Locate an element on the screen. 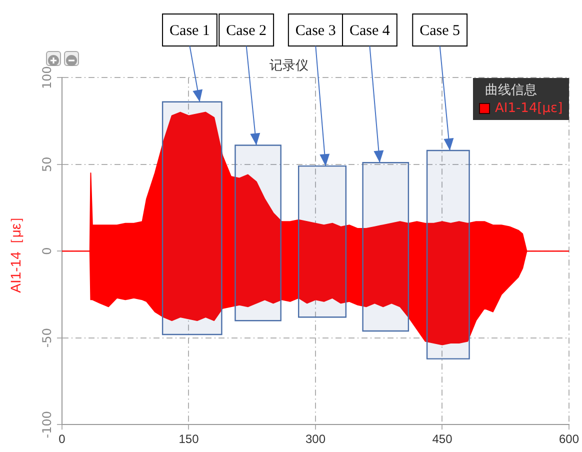 This screenshot has width=582, height=452. annotation: Case 3 is located at coordinates (315, 30).